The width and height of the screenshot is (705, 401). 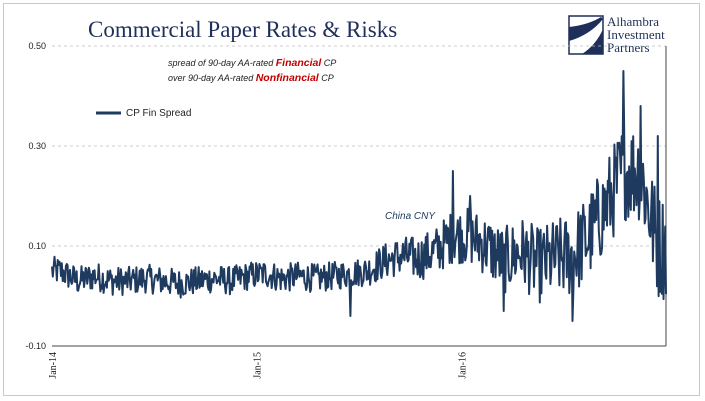 I want to click on x-tick-label: Jan-16, so click(x=462, y=365).